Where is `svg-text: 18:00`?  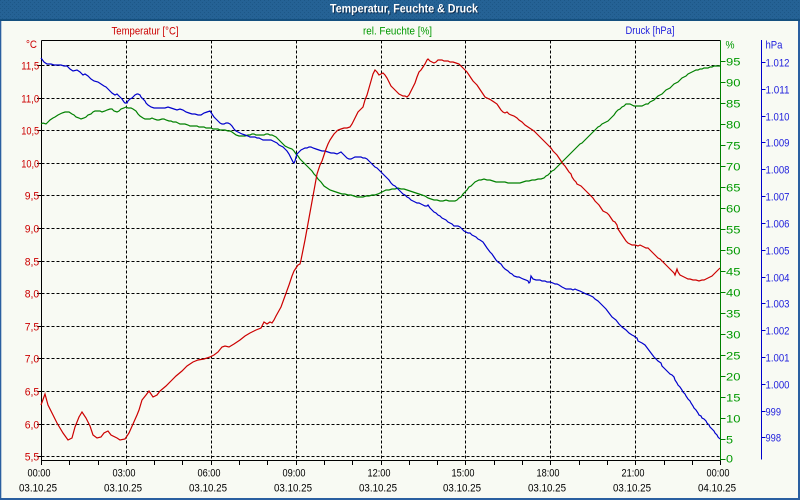 svg-text: 18:00 is located at coordinates (548, 474).